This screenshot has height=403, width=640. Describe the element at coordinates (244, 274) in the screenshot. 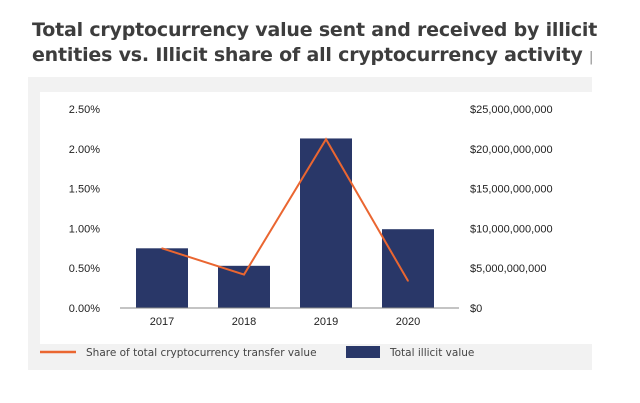

I see `share-point-2018` at that location.